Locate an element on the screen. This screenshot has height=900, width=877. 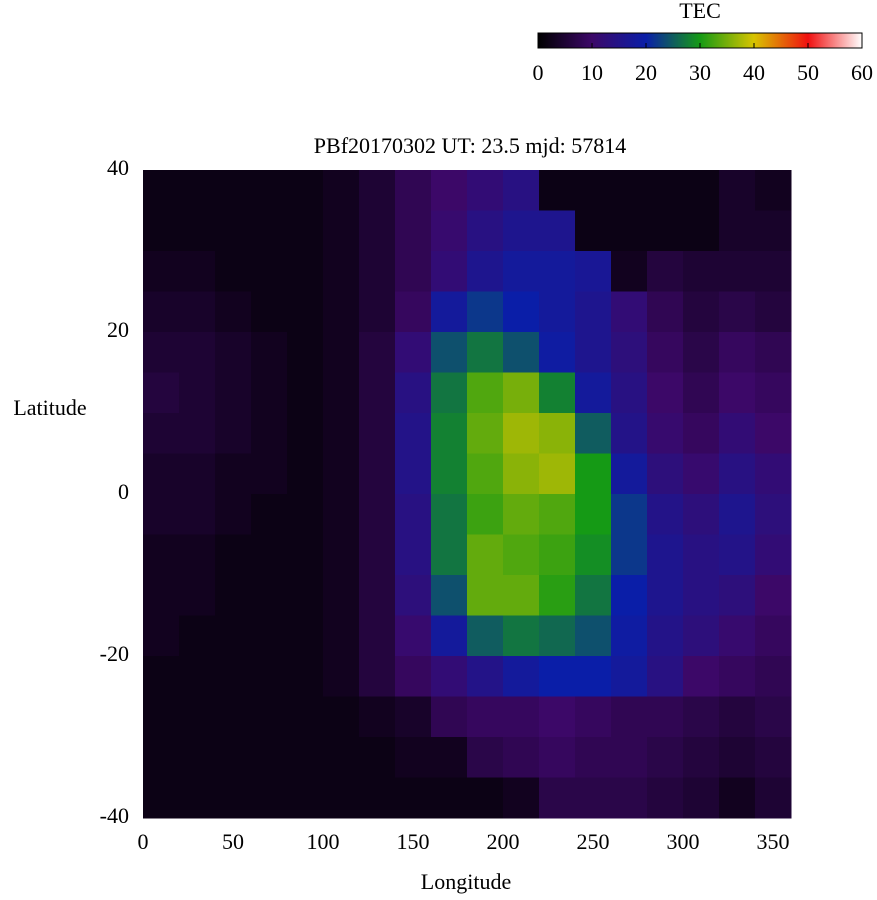
colorbar-tick-label: 10 is located at coordinates (592, 72).